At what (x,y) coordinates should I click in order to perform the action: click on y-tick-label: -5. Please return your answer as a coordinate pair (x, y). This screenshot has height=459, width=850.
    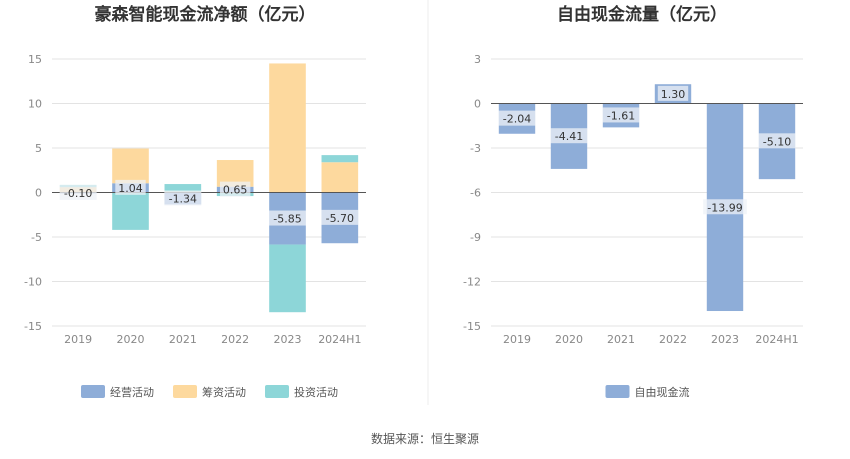
    Looking at the image, I should click on (36, 237).